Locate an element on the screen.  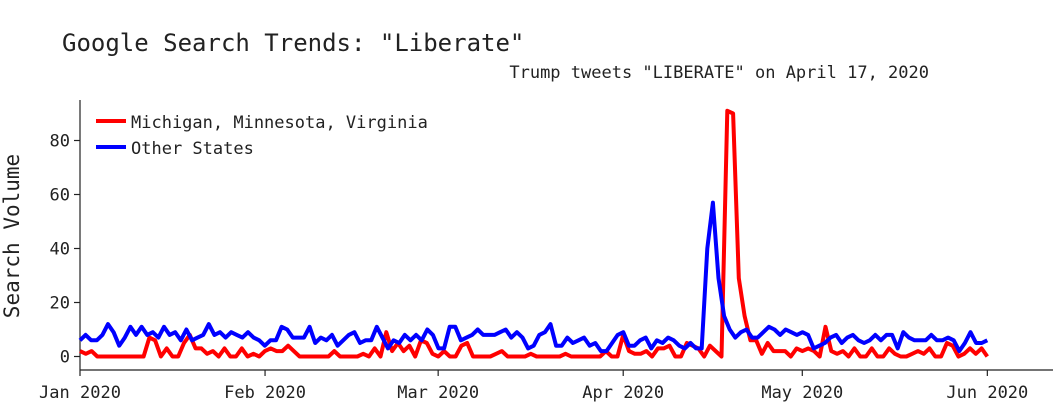
x-tick-label: Mar 2020 is located at coordinates (438, 393).